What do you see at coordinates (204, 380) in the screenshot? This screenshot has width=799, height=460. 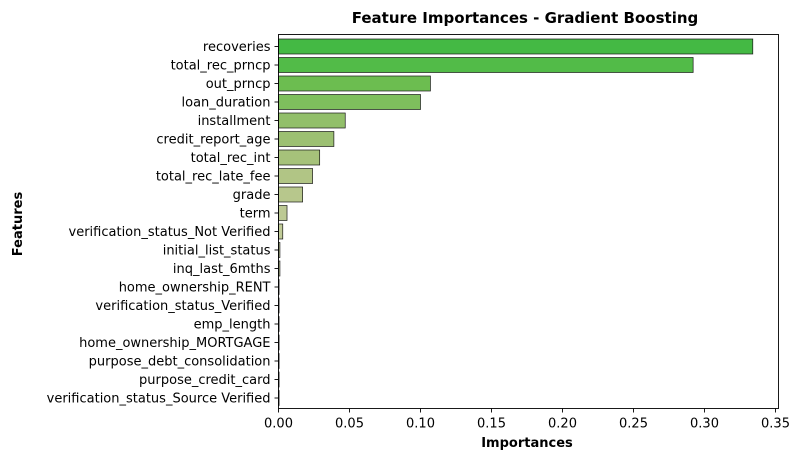 I see `y-tick-label: purpose_credit_card` at bounding box center [204, 380].